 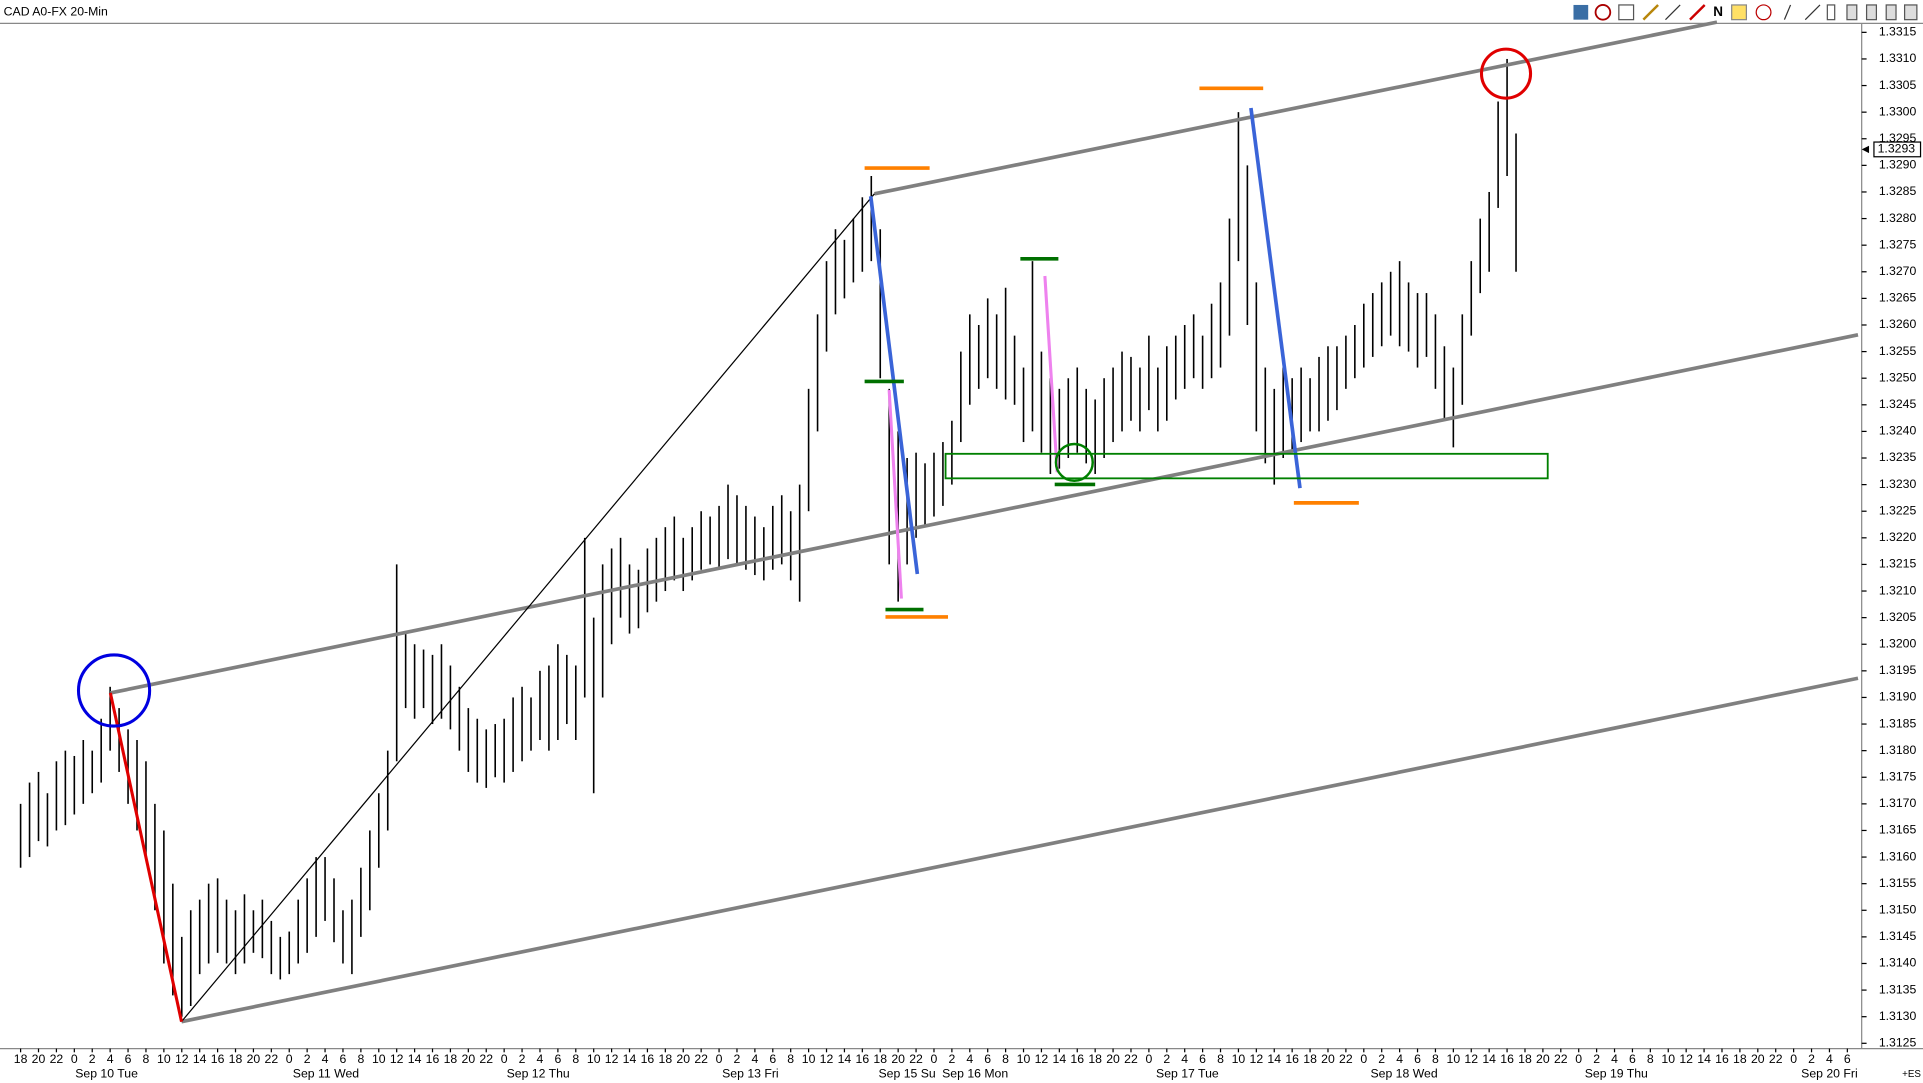 I want to click on y-tick-label: 1.3175, so click(x=1898, y=776).